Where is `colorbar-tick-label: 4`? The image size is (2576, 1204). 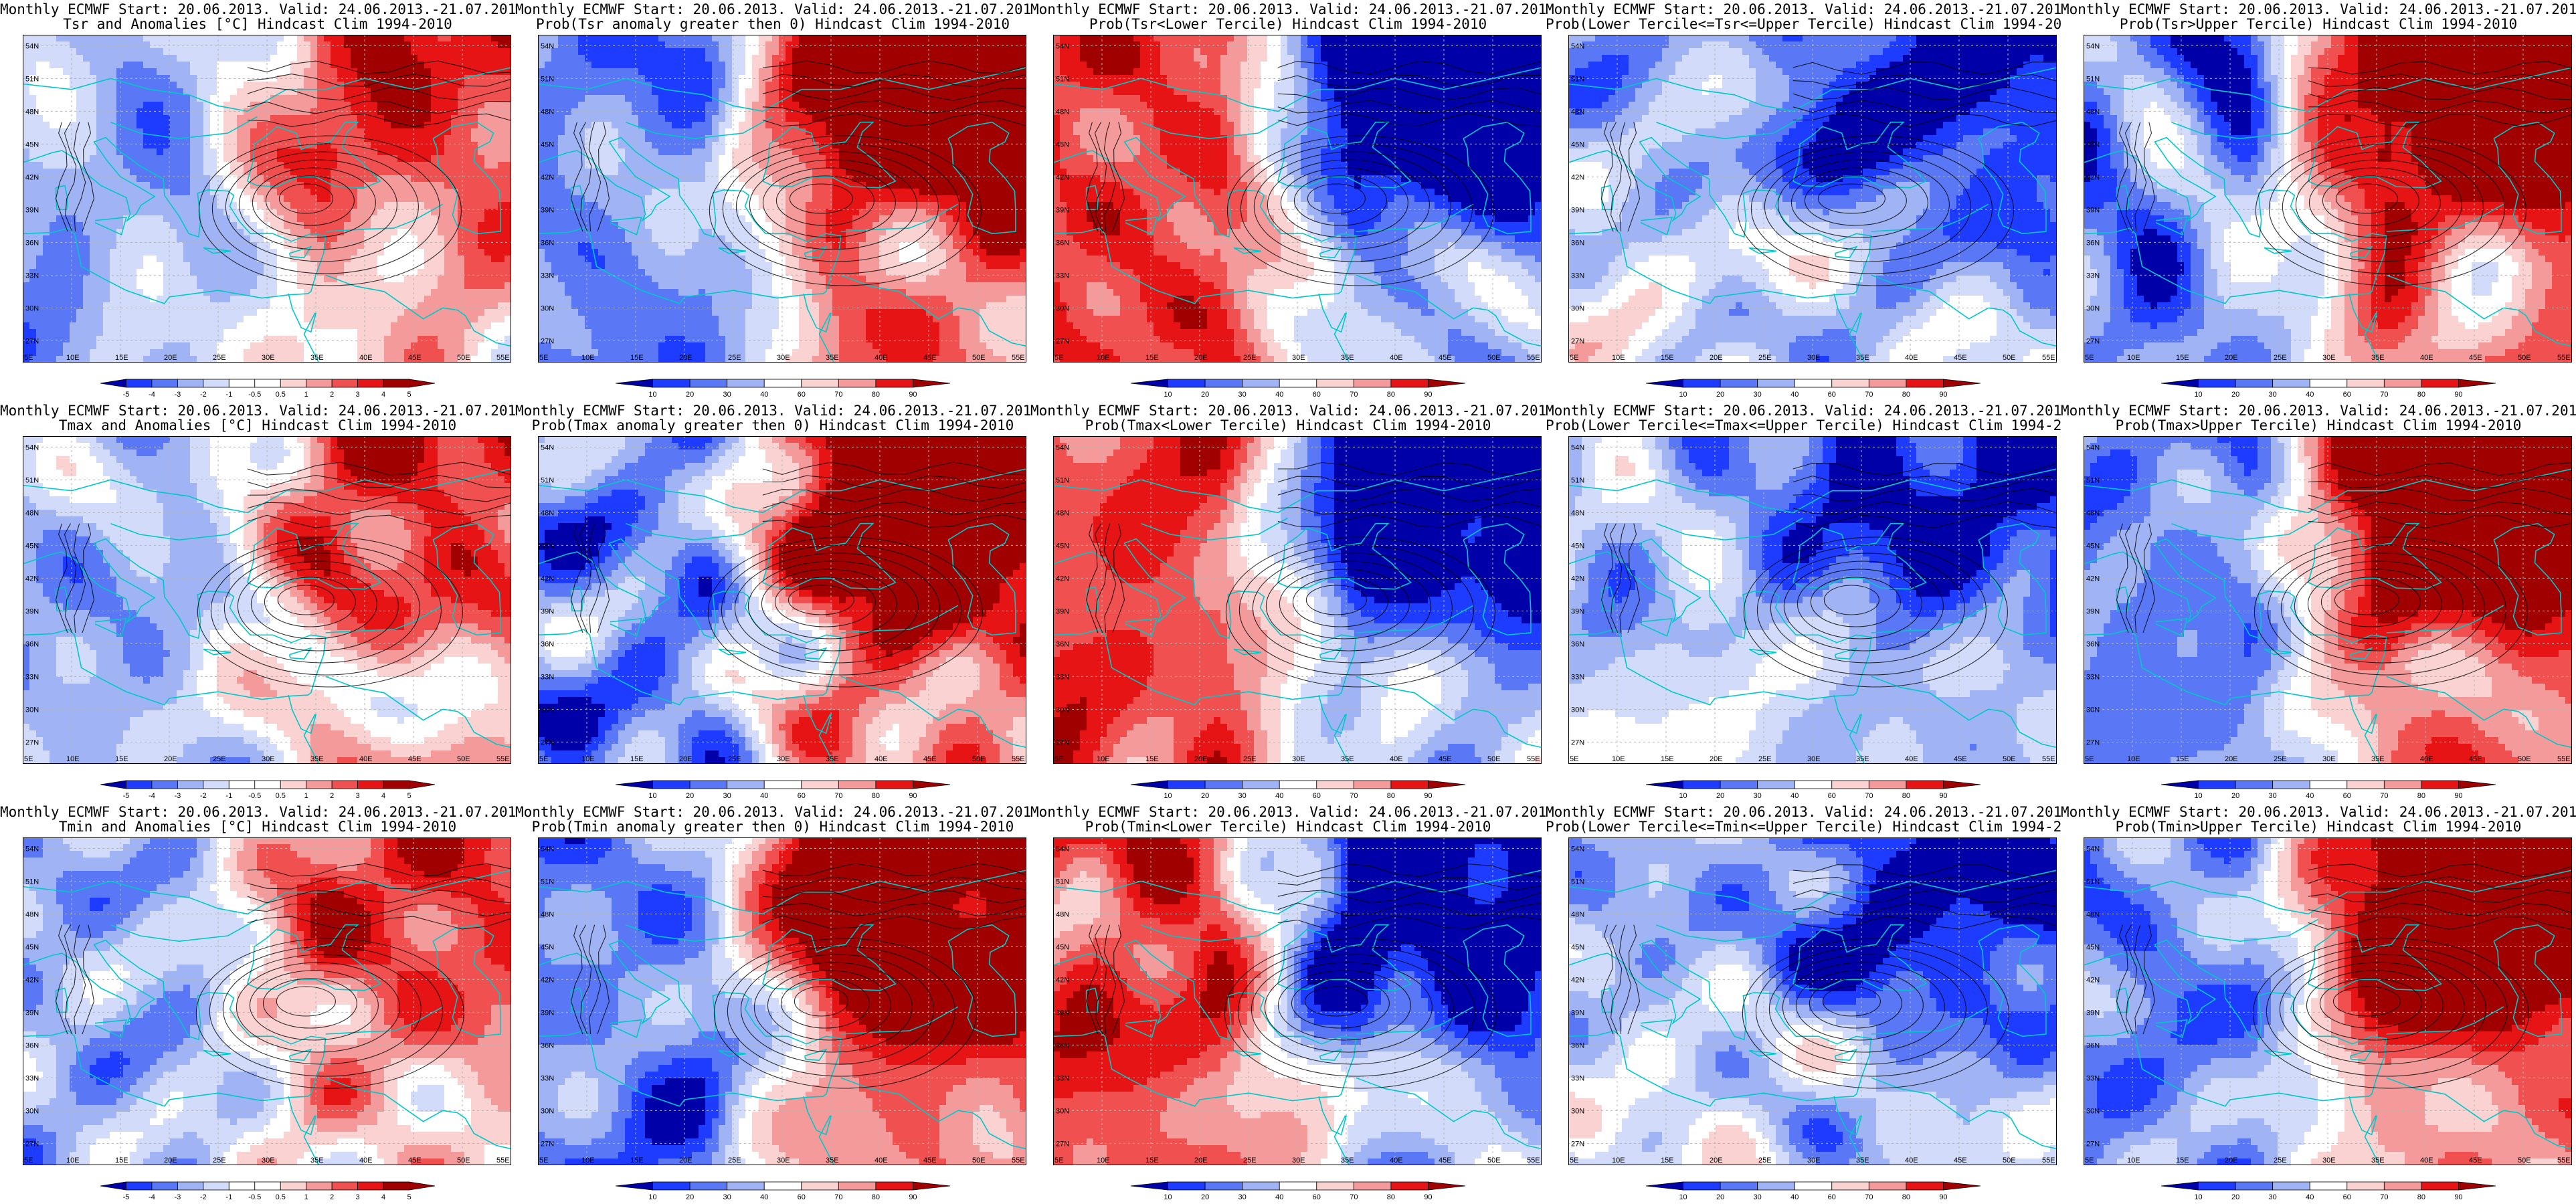
colorbar-tick-label: 4 is located at coordinates (383, 1197).